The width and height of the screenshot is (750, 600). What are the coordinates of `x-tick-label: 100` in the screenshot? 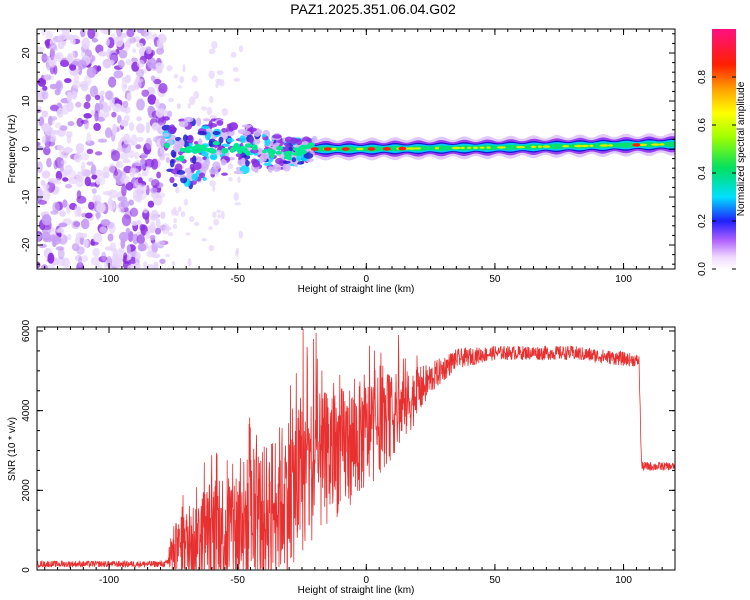 It's located at (623, 279).